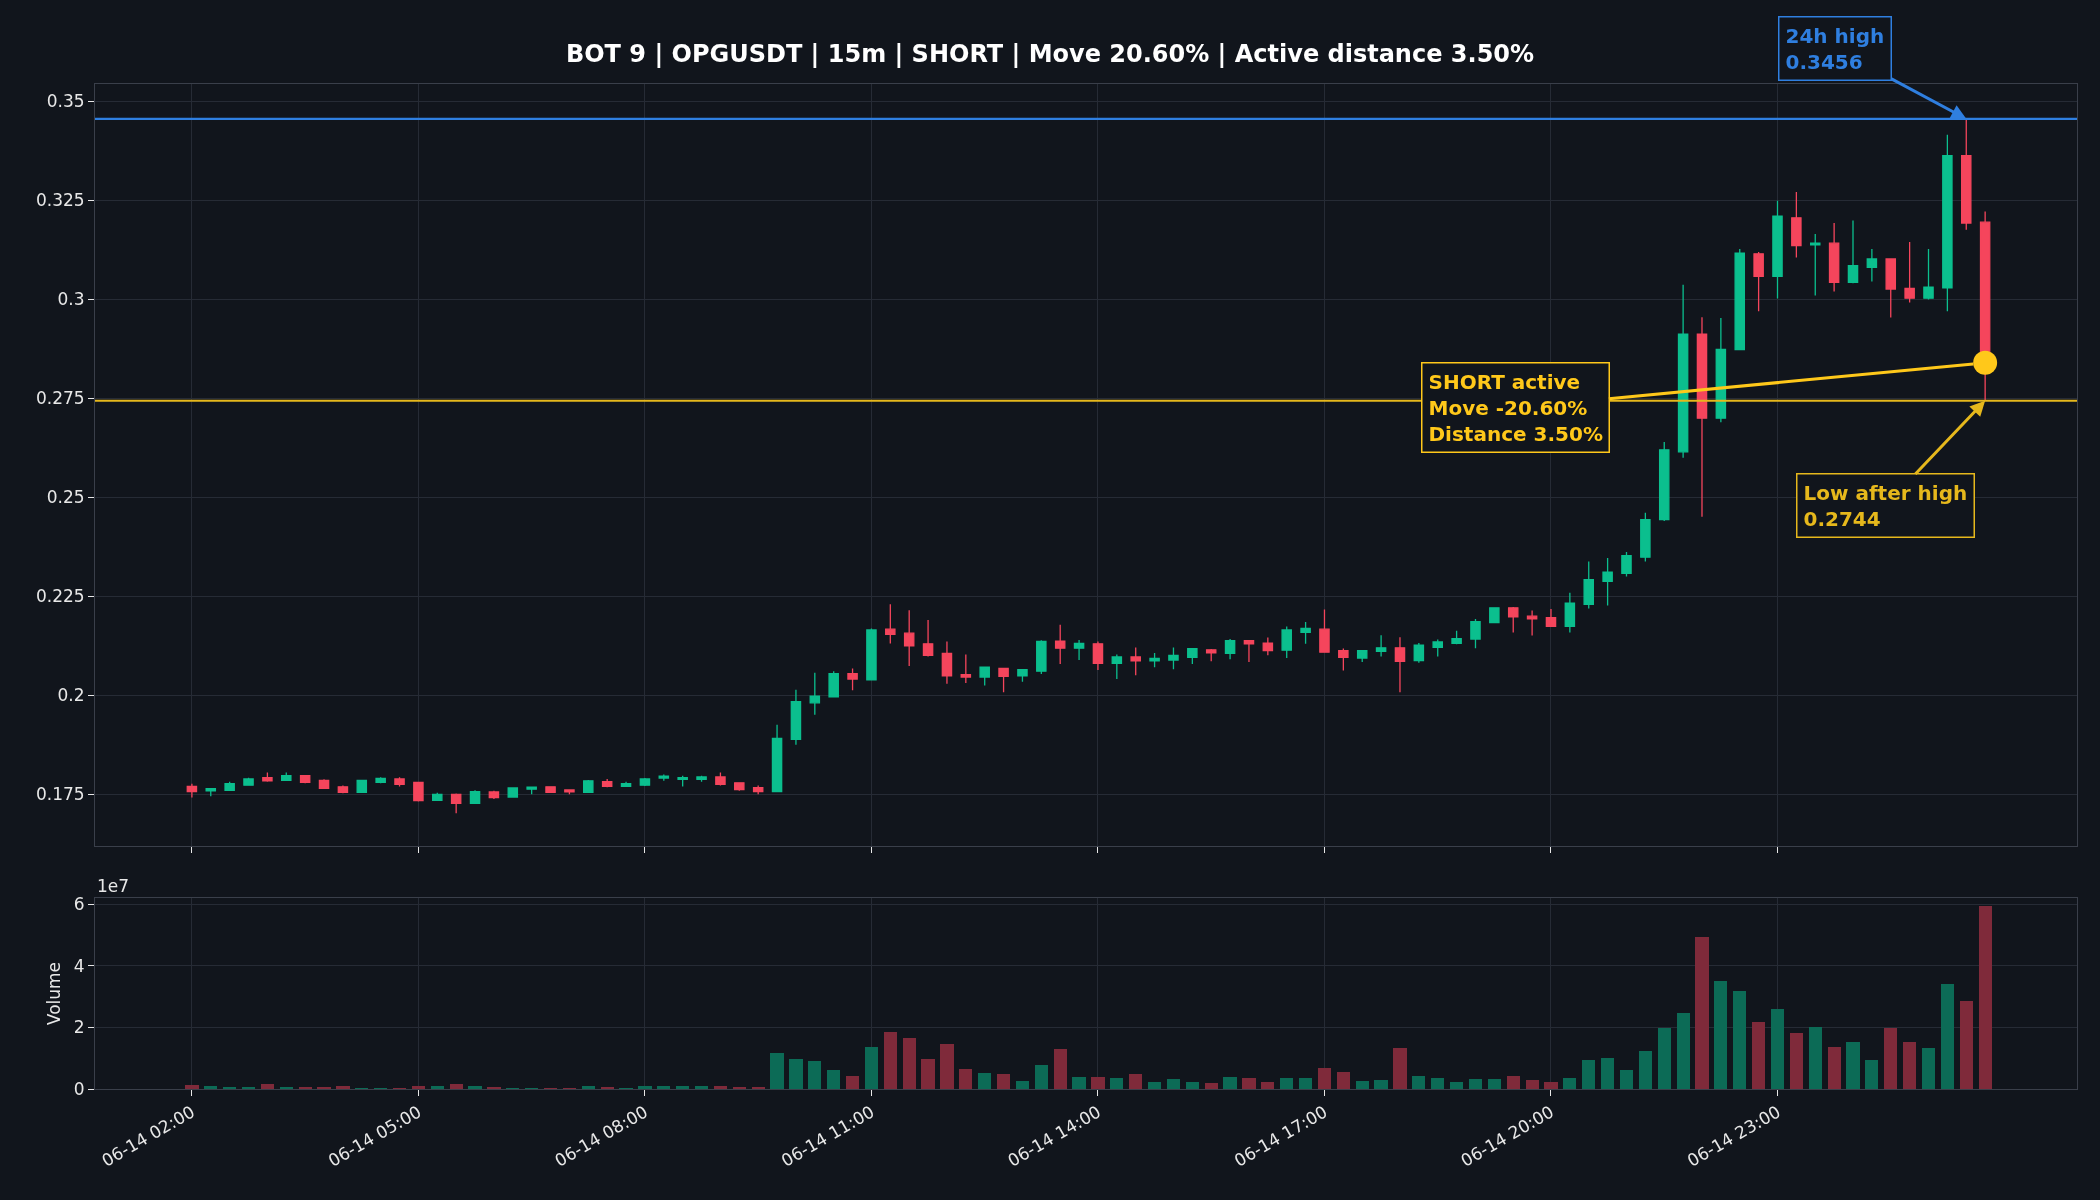  I want to click on y-tick-label: 0.225, so click(60, 596).